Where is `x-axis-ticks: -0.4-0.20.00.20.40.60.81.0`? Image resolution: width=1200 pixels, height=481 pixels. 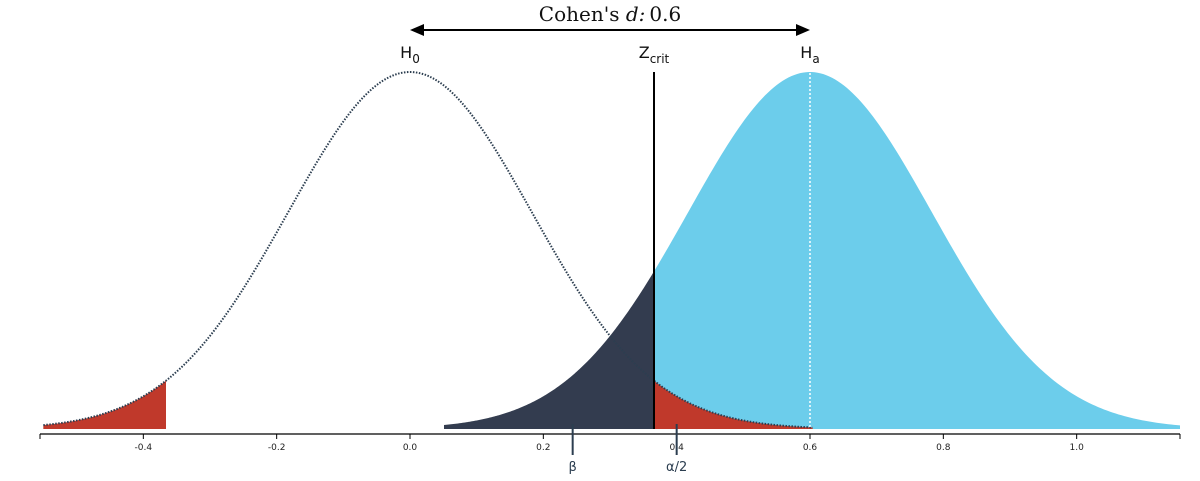
x-axis-ticks: -0.4-0.20.00.20.40.60.81.0 is located at coordinates (610, 443).